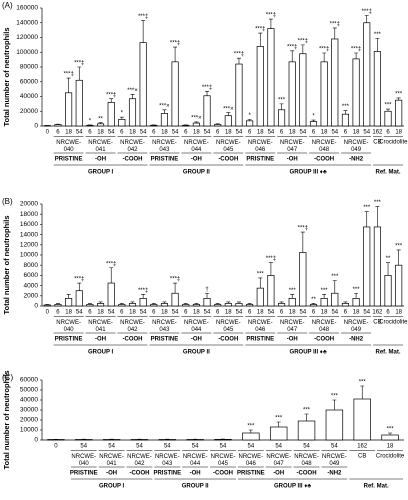 This screenshot has height=500, width=408. I want to click on x-tick-label: 162, so click(377, 133).